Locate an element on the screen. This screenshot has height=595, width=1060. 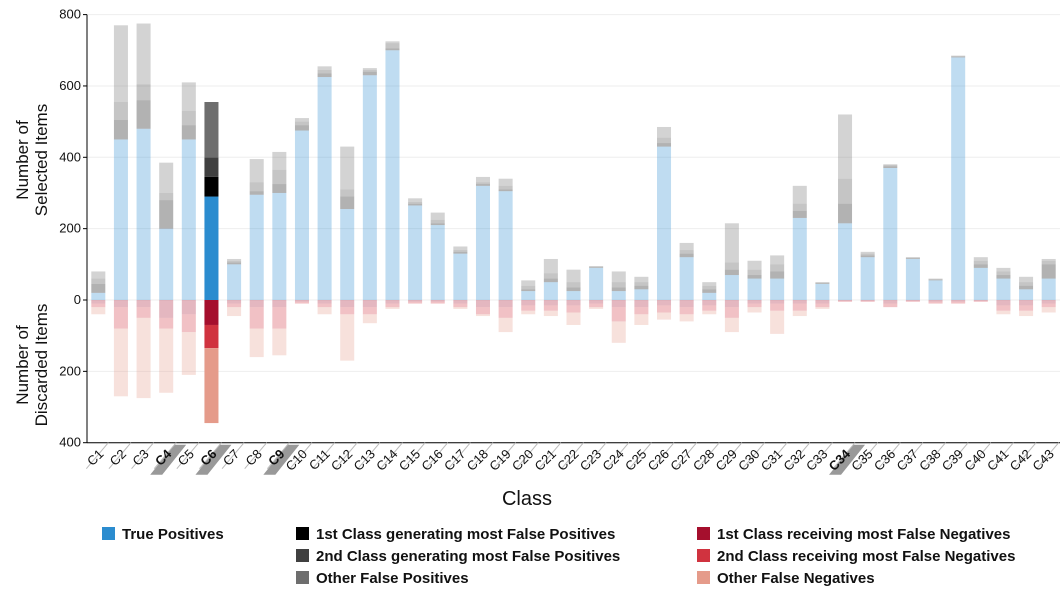
legend-label: Other False Negatives is located at coordinates (796, 578).